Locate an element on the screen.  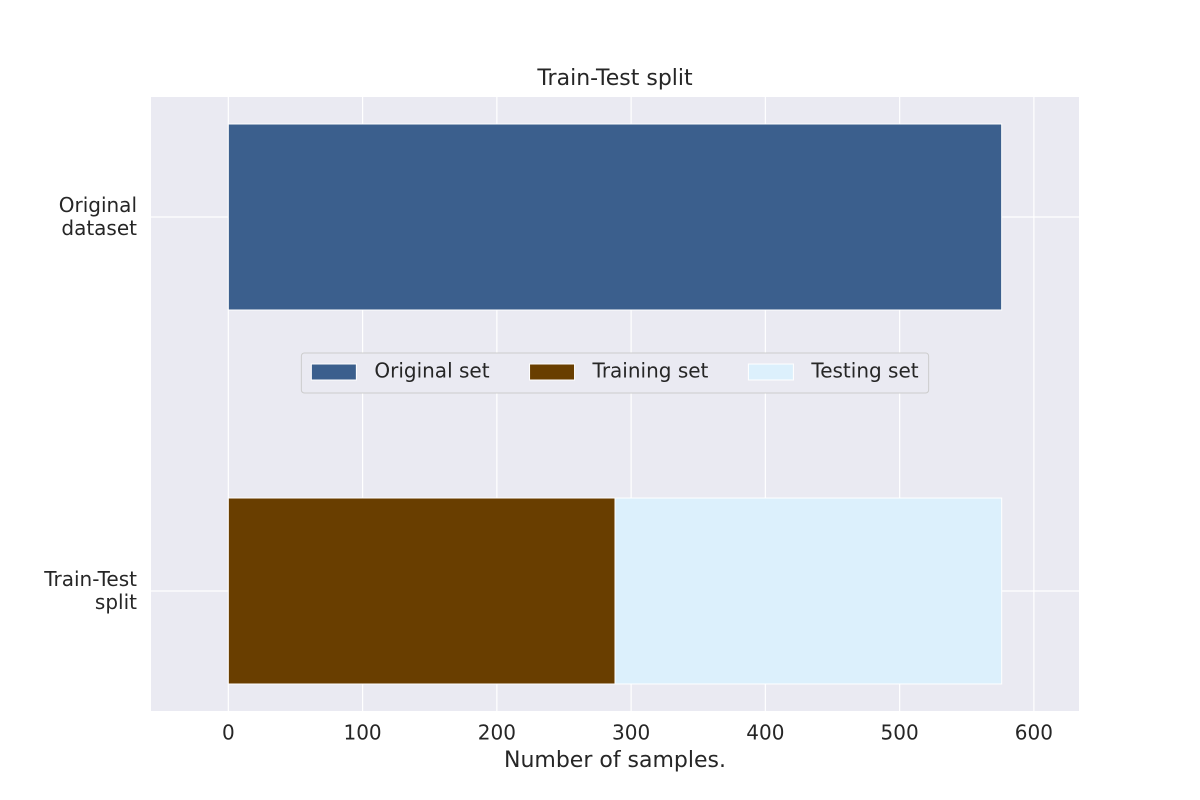
x-tick-label: 400 is located at coordinates (765, 733).